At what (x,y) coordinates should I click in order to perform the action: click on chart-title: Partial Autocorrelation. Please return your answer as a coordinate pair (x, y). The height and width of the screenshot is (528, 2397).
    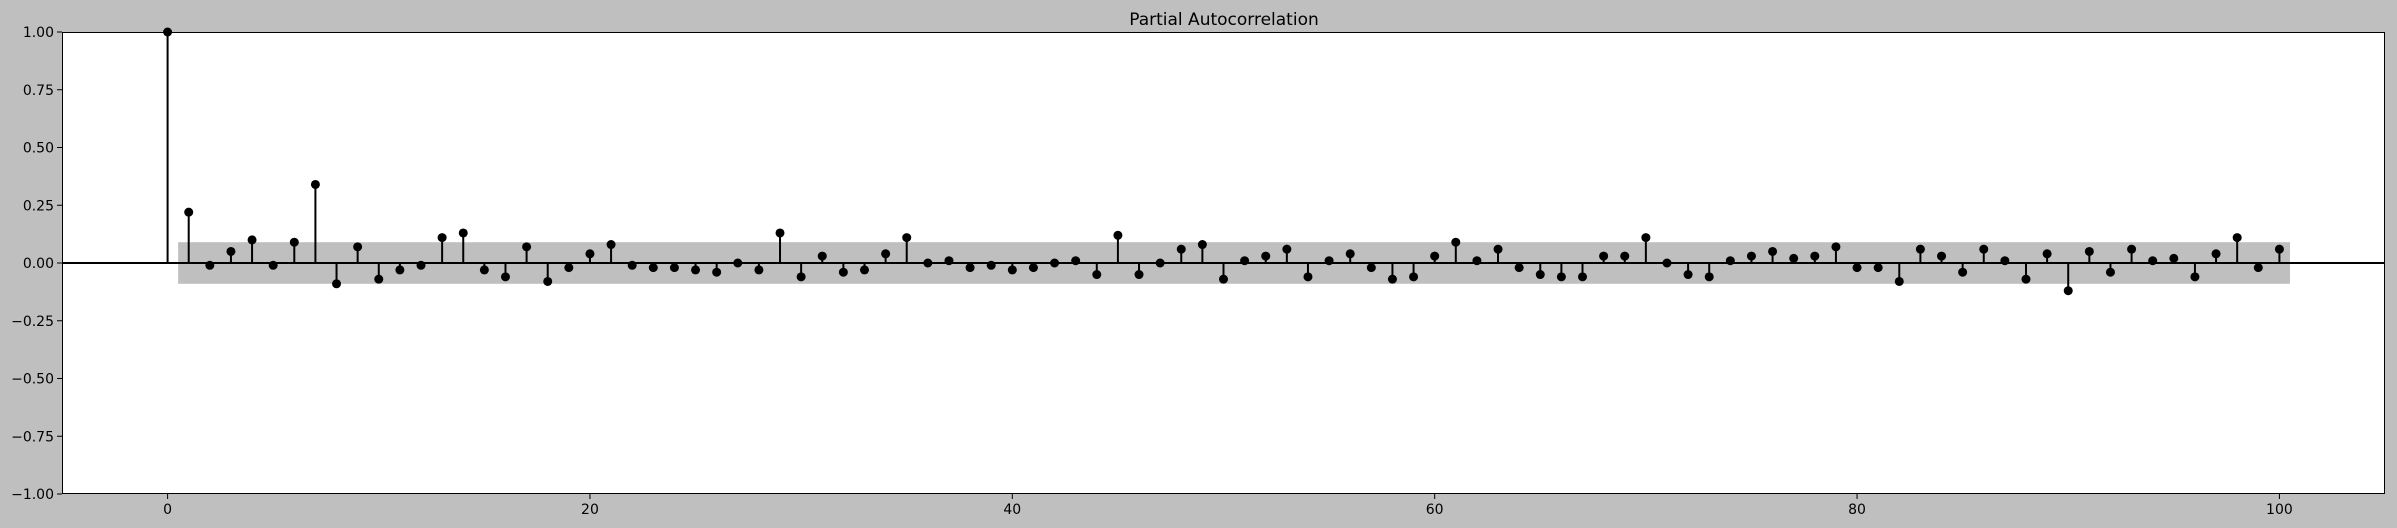
    Looking at the image, I should click on (1224, 20).